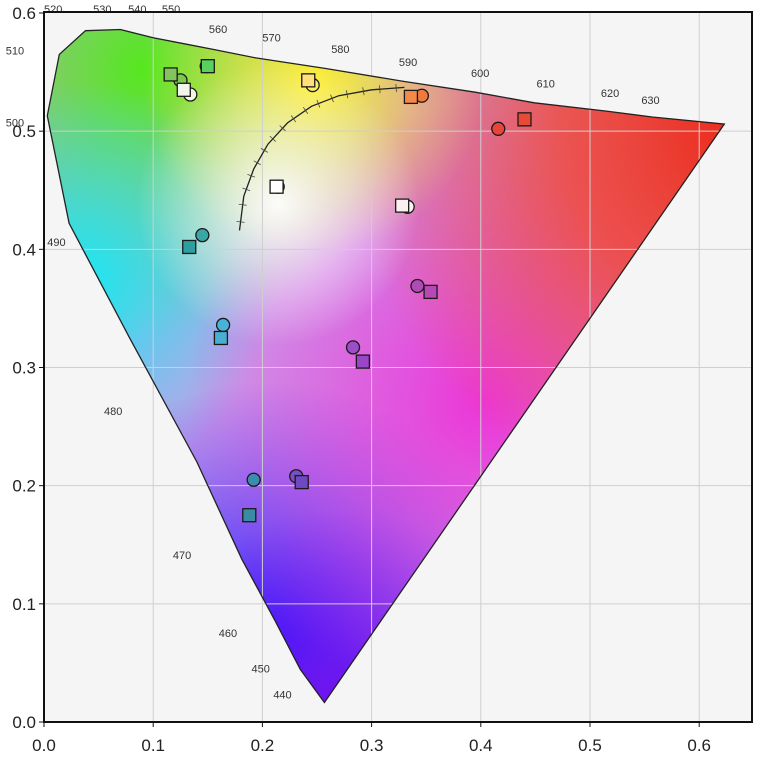  What do you see at coordinates (316, 153) in the screenshot?
I see `cct-ticks` at bounding box center [316, 153].